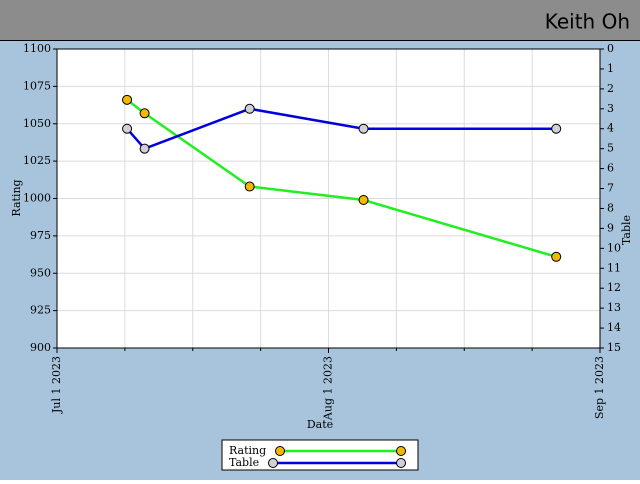  What do you see at coordinates (328, 388) in the screenshot?
I see `x-tick-label: Aug 1 2023` at bounding box center [328, 388].